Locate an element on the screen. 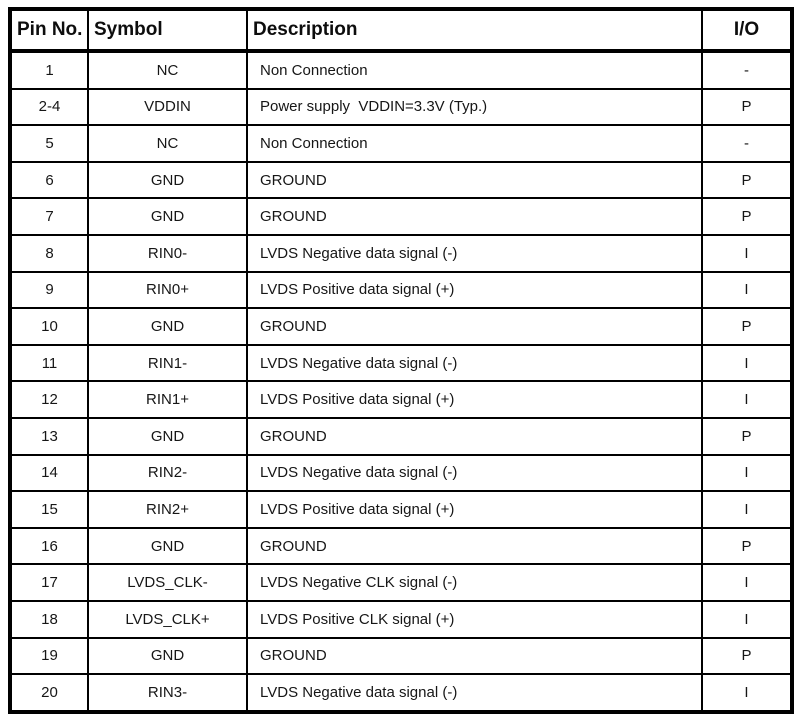  table-row: 19 GND GROUND P is located at coordinates (401, 656).